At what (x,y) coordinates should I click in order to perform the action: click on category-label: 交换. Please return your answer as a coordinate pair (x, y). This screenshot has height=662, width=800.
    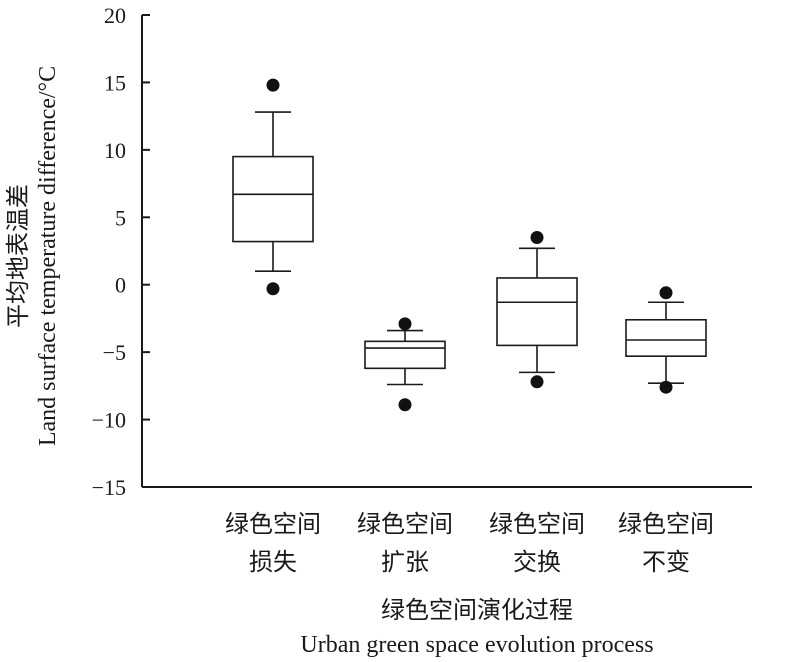
    Looking at the image, I should click on (537, 562).